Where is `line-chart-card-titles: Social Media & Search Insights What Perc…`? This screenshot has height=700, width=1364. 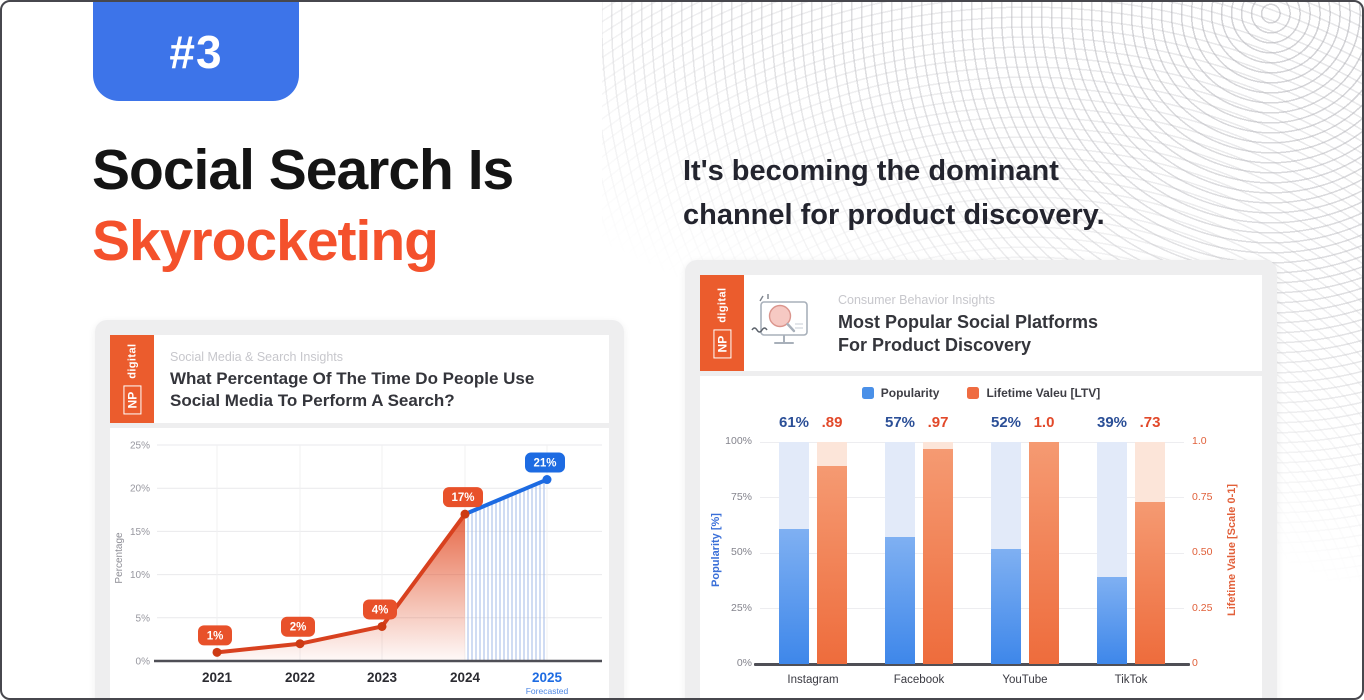
line-chart-card-titles: Social Media & Search Insights What Perc… is located at coordinates (349, 379).